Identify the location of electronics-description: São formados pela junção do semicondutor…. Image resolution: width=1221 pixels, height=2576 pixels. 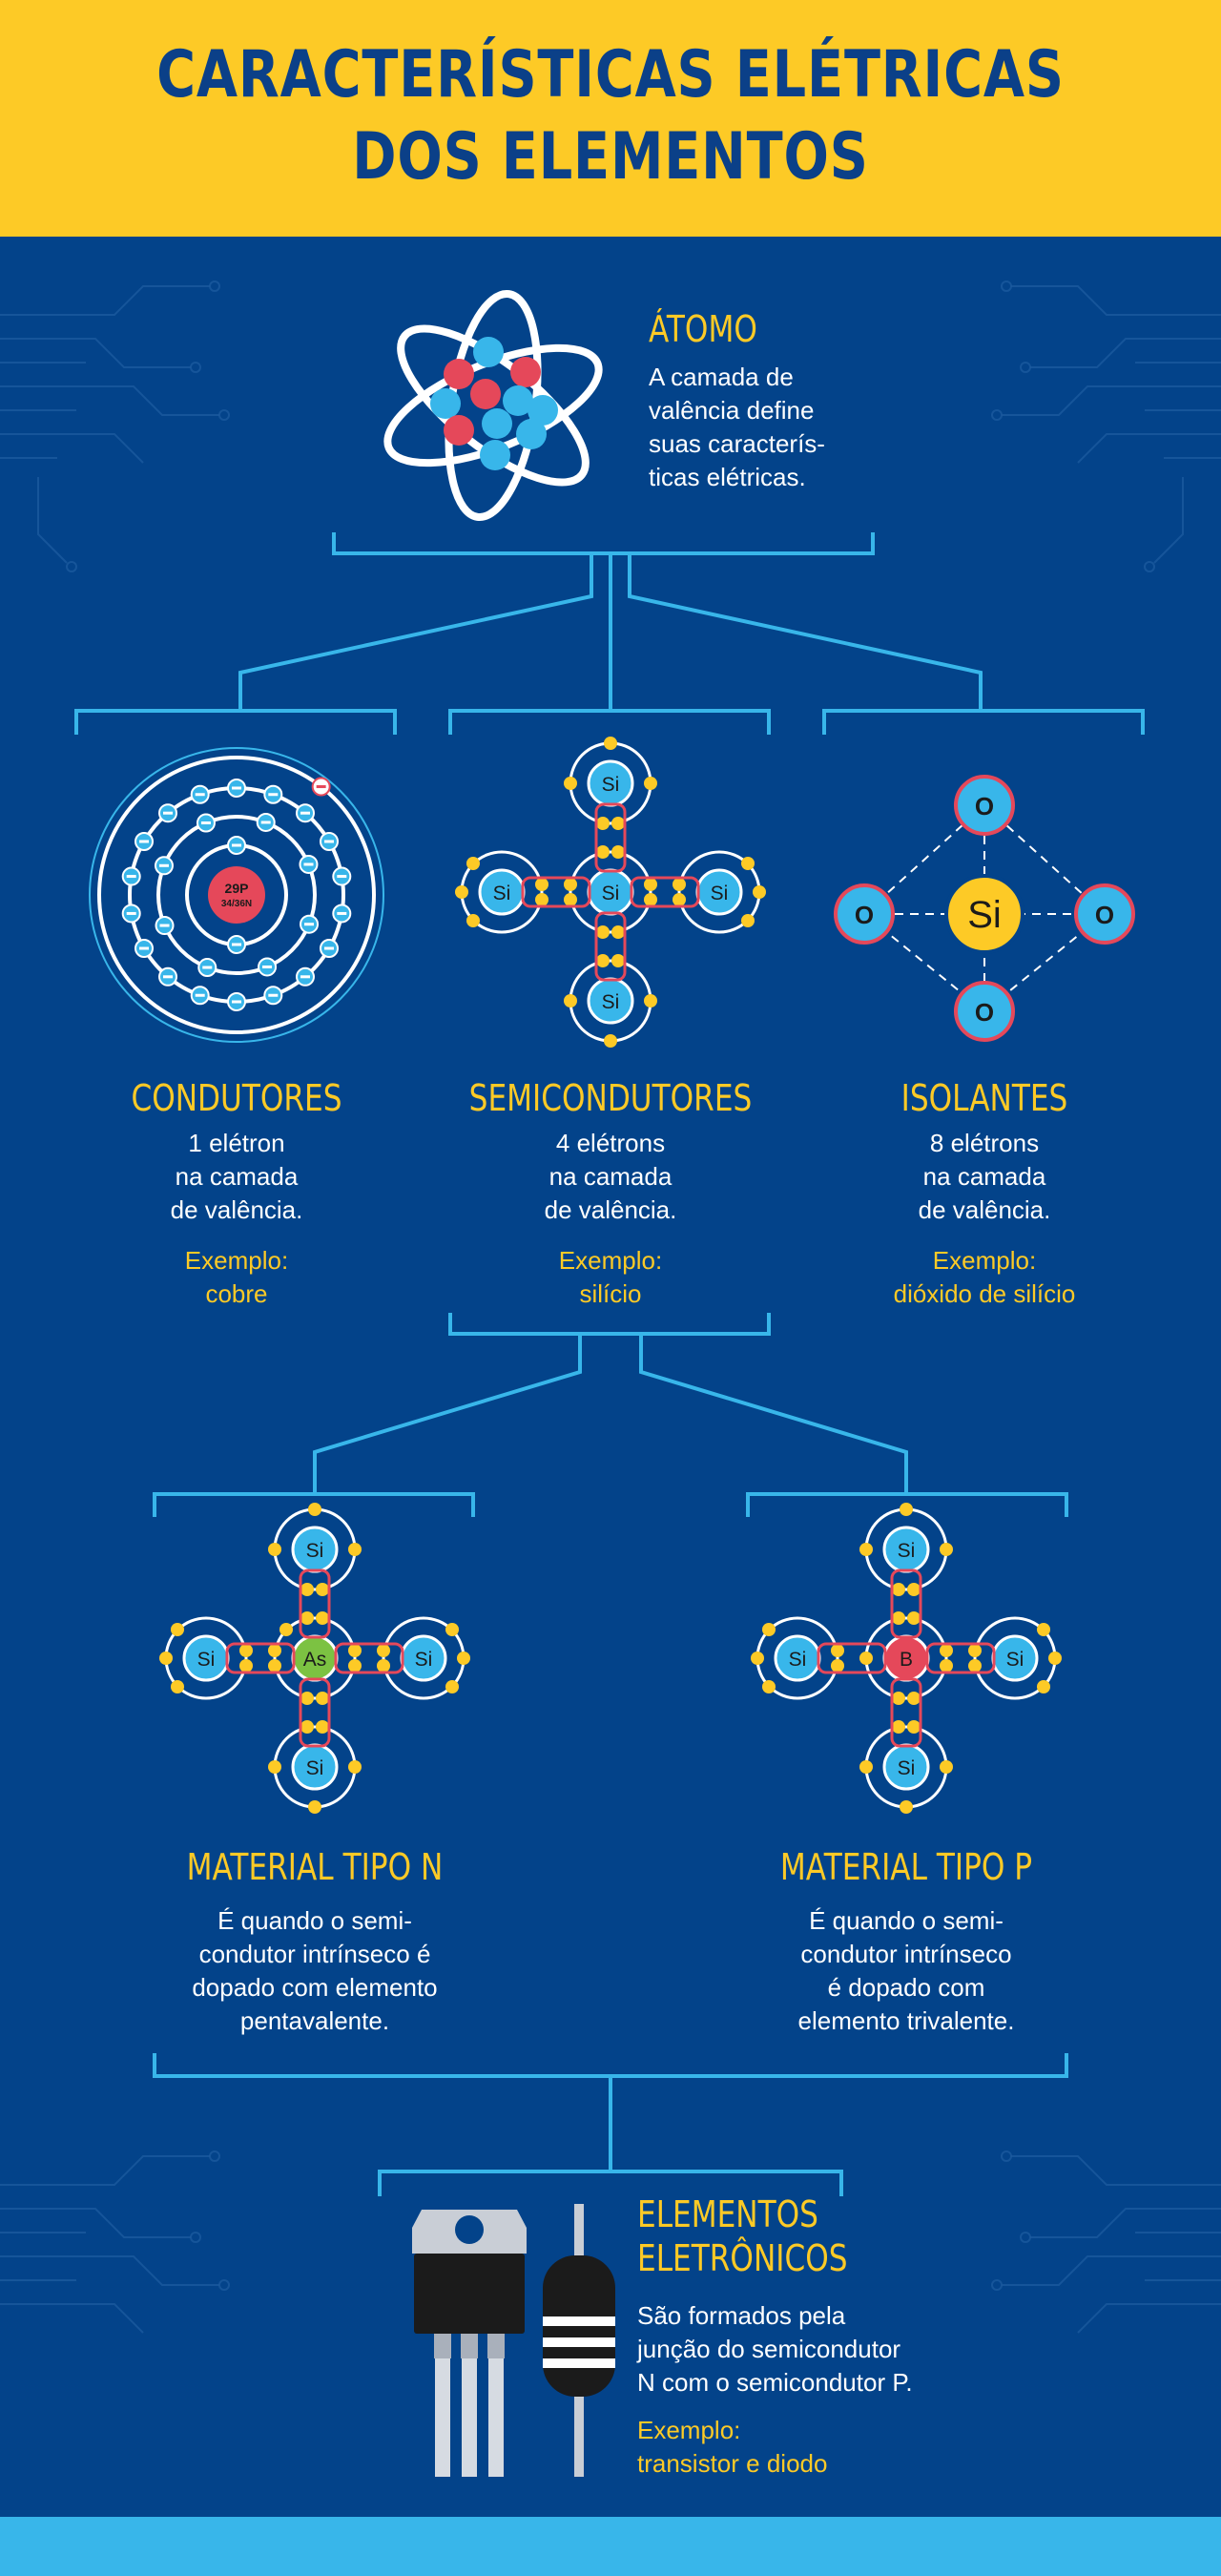
(775, 2349).